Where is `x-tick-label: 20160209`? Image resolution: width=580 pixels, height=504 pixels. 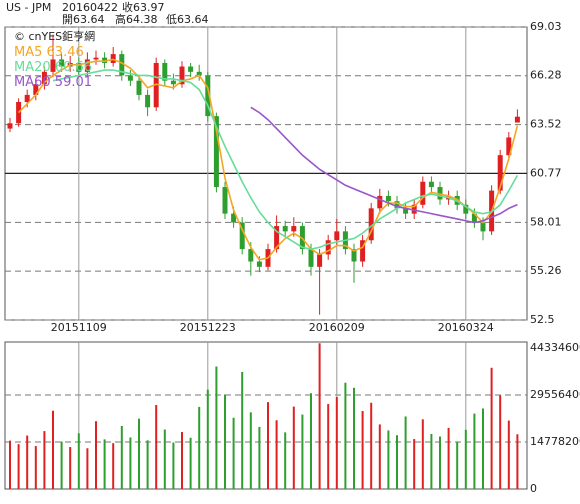 x-tick-label: 20160209 is located at coordinates (337, 327).